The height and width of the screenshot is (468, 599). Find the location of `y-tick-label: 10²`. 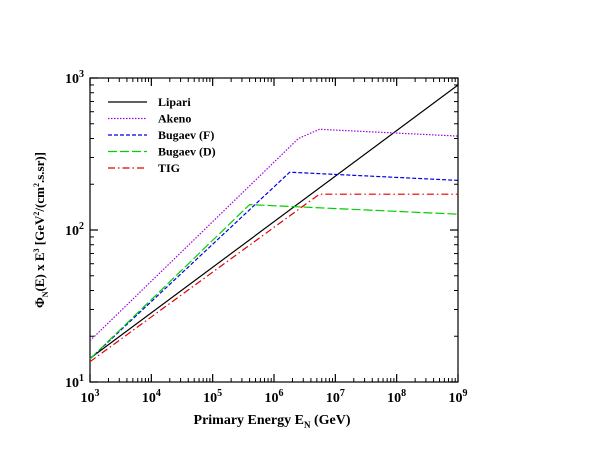

y-tick-label: 10² is located at coordinates (74, 230).